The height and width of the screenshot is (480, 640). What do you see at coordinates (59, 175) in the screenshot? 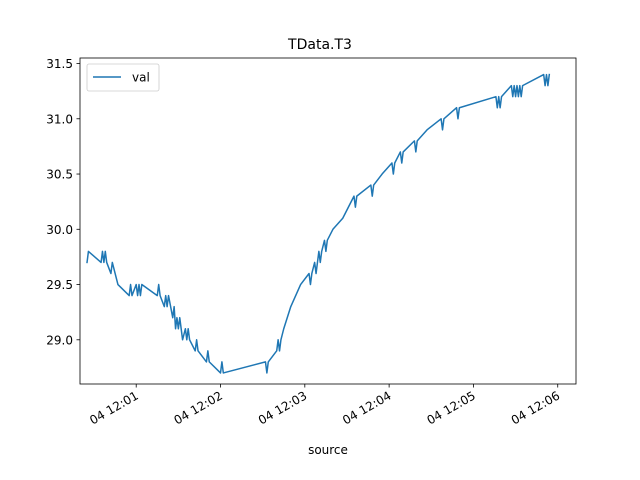
I see `y-tick-label: 30.5` at bounding box center [59, 175].